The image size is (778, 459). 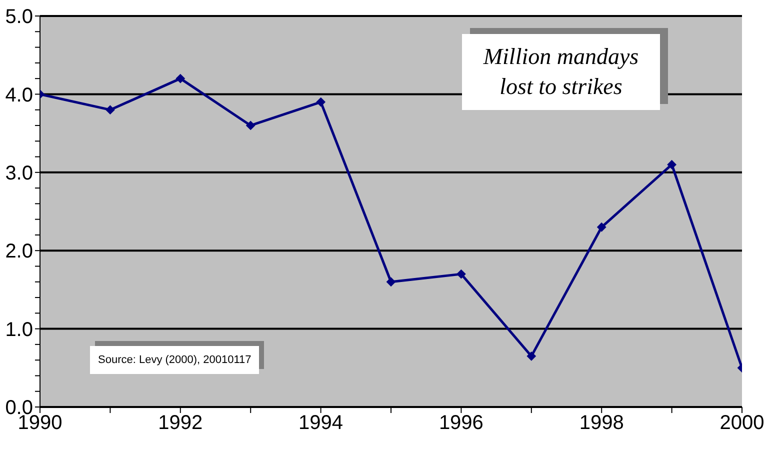 What do you see at coordinates (19, 329) in the screenshot?
I see `y-tick-label: 1.0` at bounding box center [19, 329].